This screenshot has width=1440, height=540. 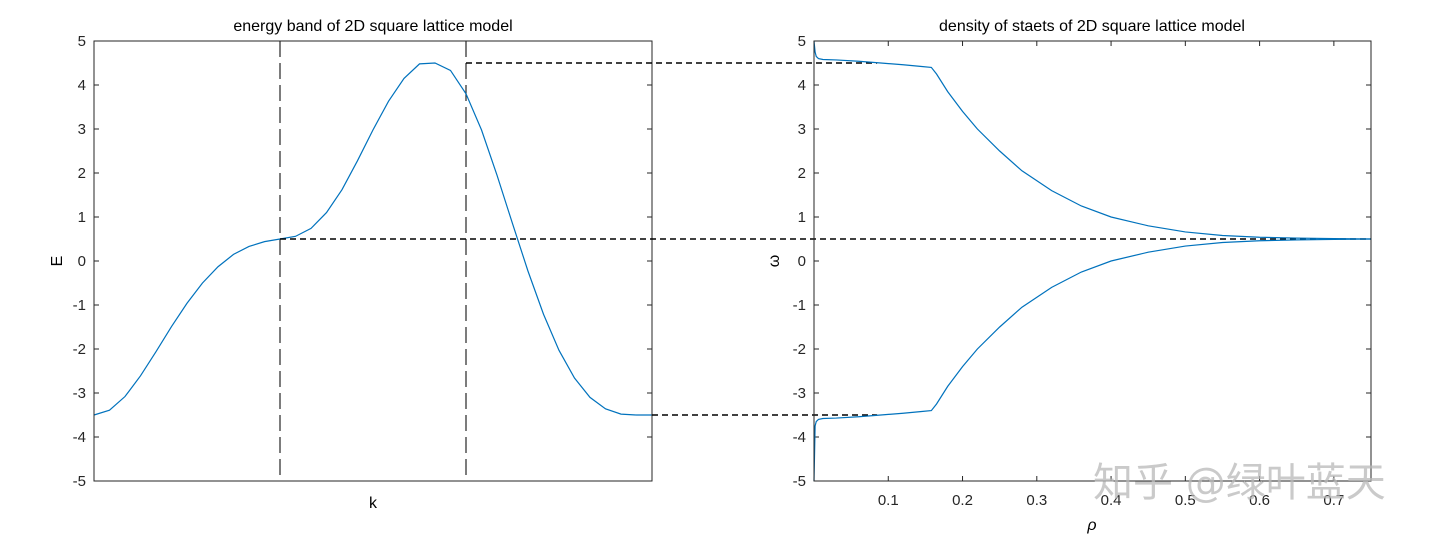 I want to click on dos-y-tick-label: 1, so click(x=802, y=217).